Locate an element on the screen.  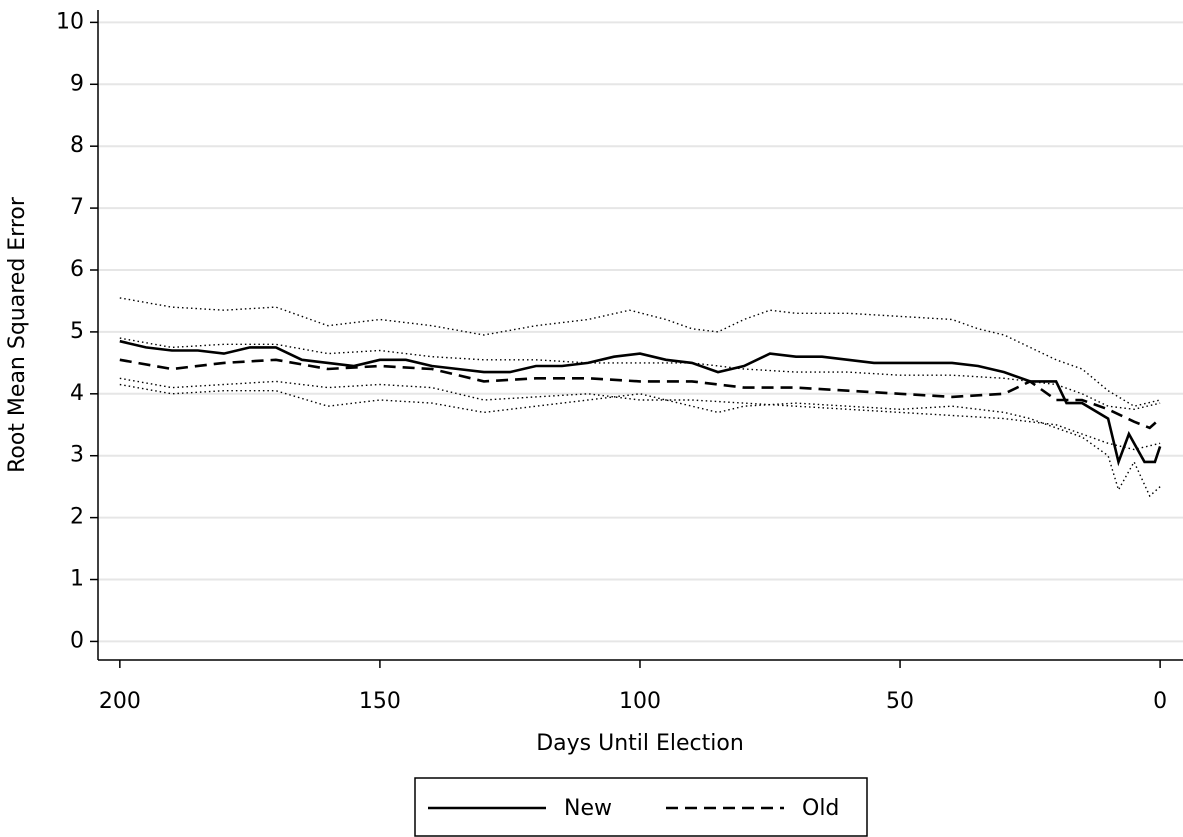
y-tick-label: 7 is located at coordinates (77, 207).